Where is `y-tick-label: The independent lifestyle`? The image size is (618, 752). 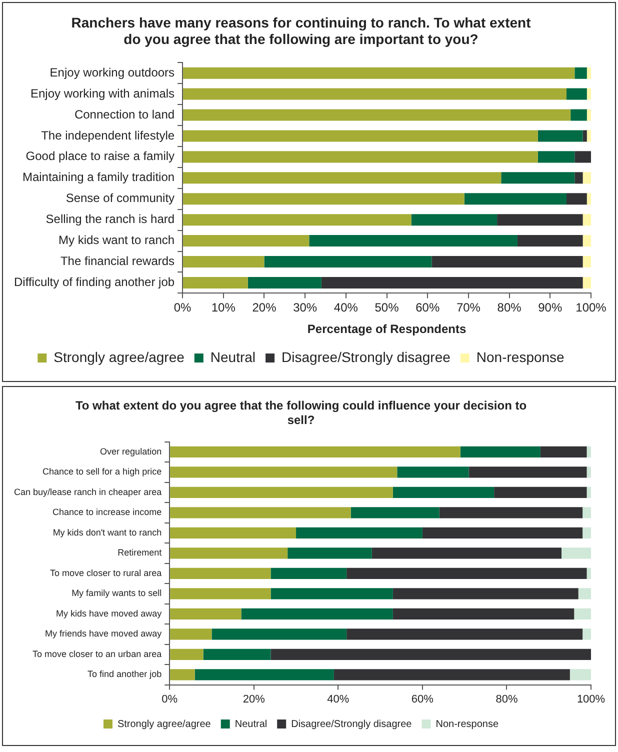
y-tick-label: The independent lifestyle is located at coordinates (108, 135).